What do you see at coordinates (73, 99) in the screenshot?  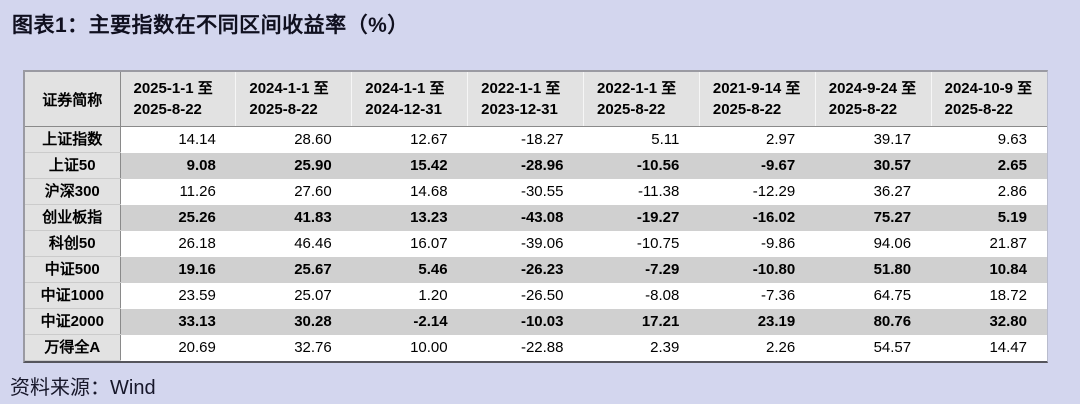 I see `corner-header: 证券简称` at bounding box center [73, 99].